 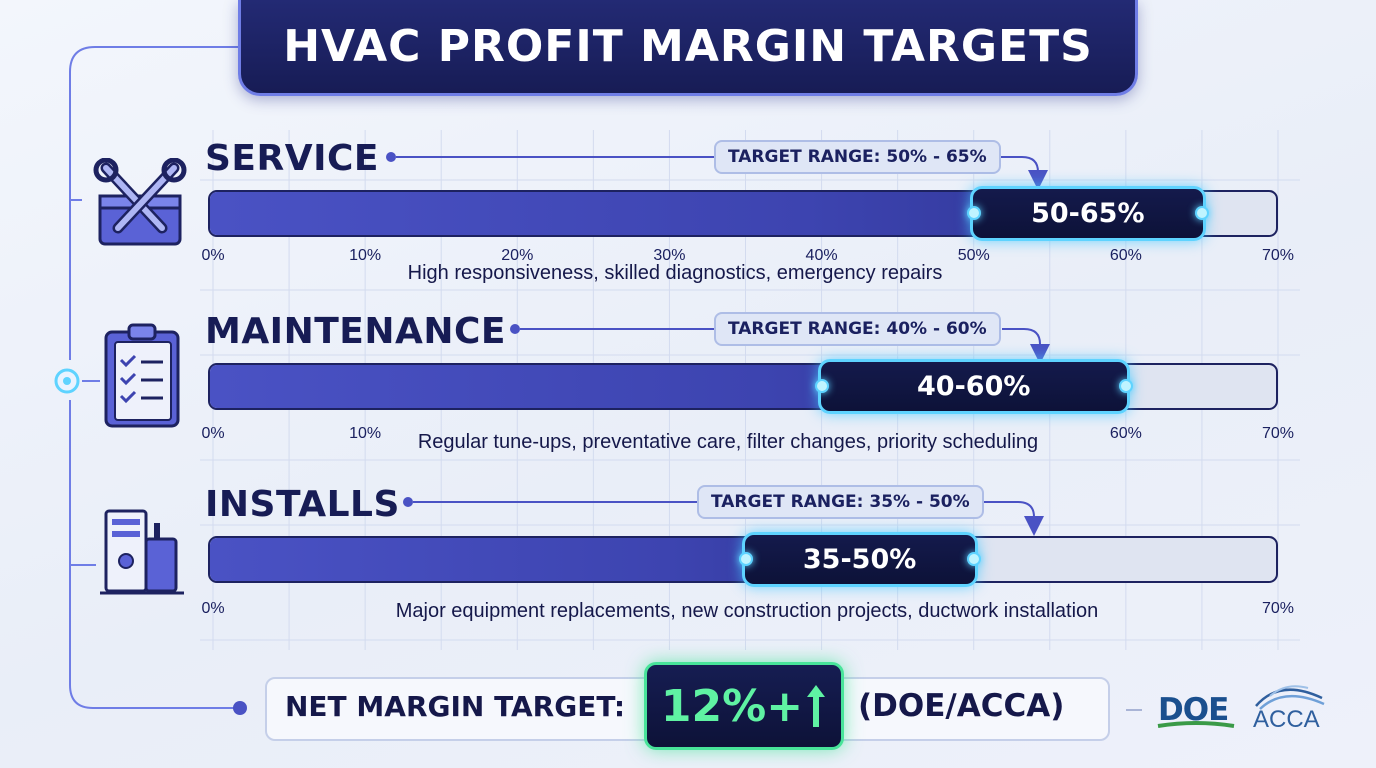 What do you see at coordinates (821, 255) in the screenshot?
I see `tick-label: 40%` at bounding box center [821, 255].